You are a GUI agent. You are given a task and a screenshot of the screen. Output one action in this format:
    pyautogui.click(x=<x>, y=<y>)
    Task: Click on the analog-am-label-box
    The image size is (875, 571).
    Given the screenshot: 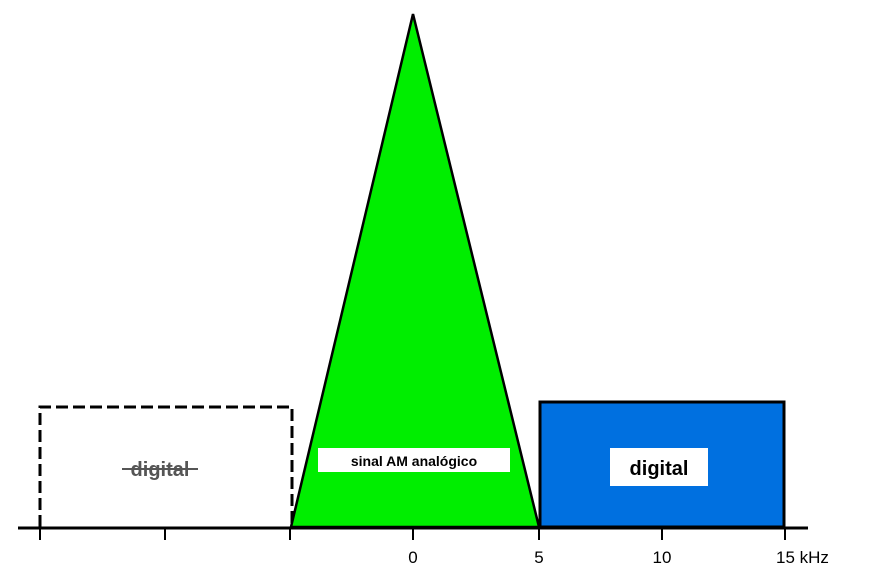 What is the action you would take?
    pyautogui.click(x=414, y=460)
    